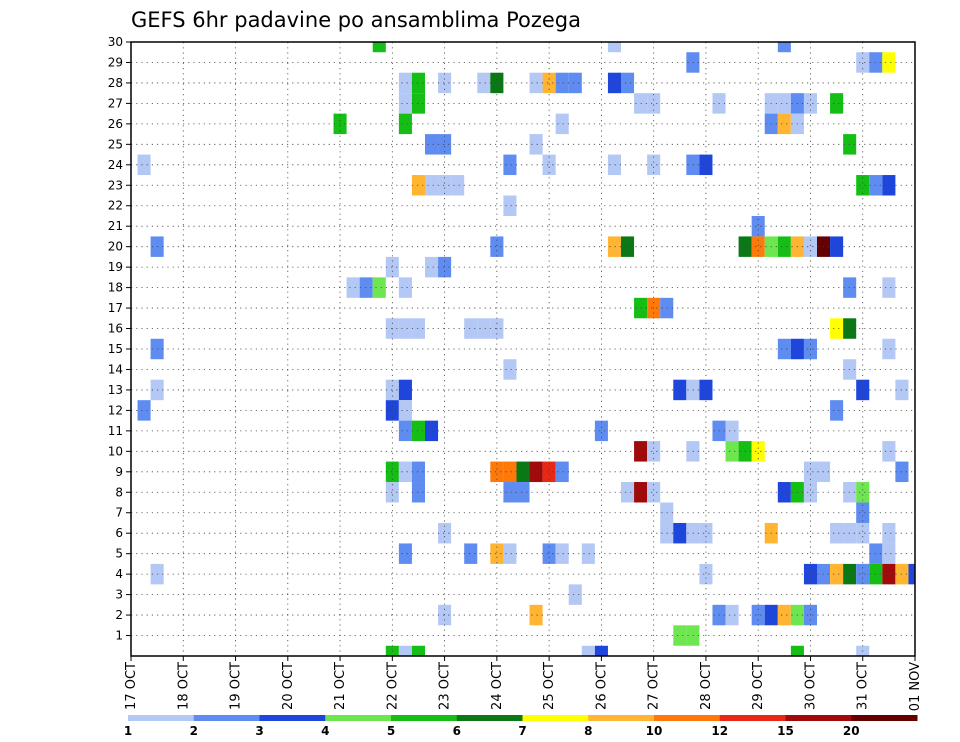 The image size is (960, 742). Describe the element at coordinates (654, 686) in the screenshot. I see `x-tick-label: 27 OCT` at that location.